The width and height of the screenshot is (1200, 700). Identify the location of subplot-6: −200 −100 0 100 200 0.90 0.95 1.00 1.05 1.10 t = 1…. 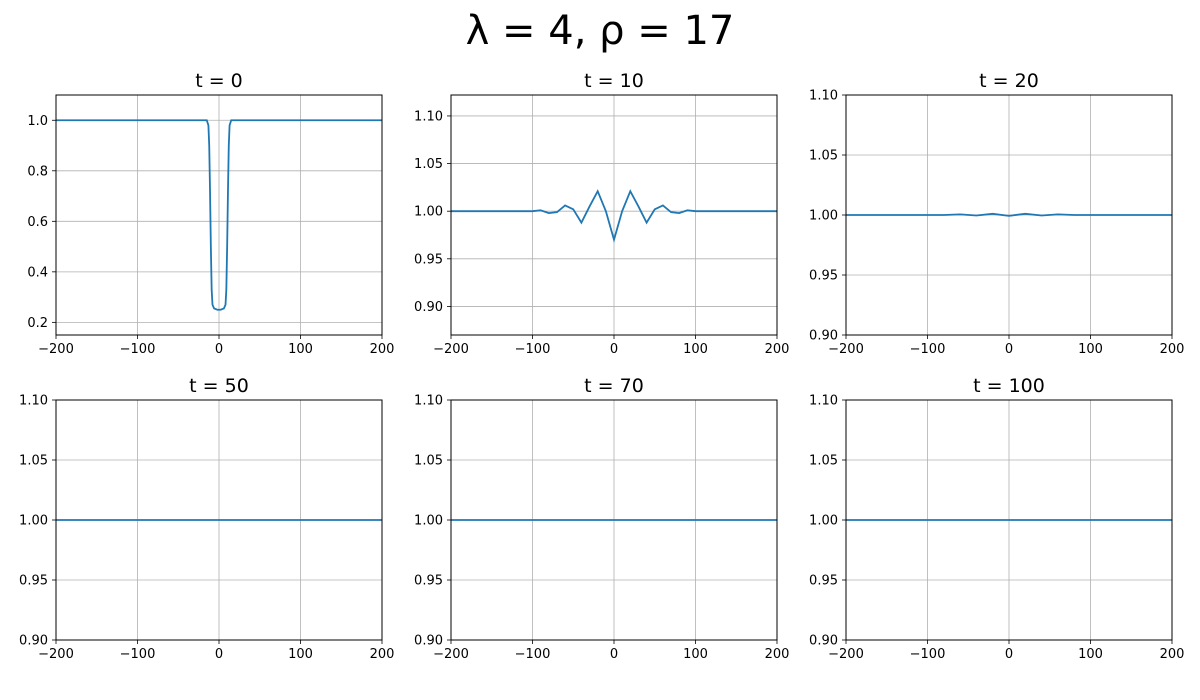
(996, 518).